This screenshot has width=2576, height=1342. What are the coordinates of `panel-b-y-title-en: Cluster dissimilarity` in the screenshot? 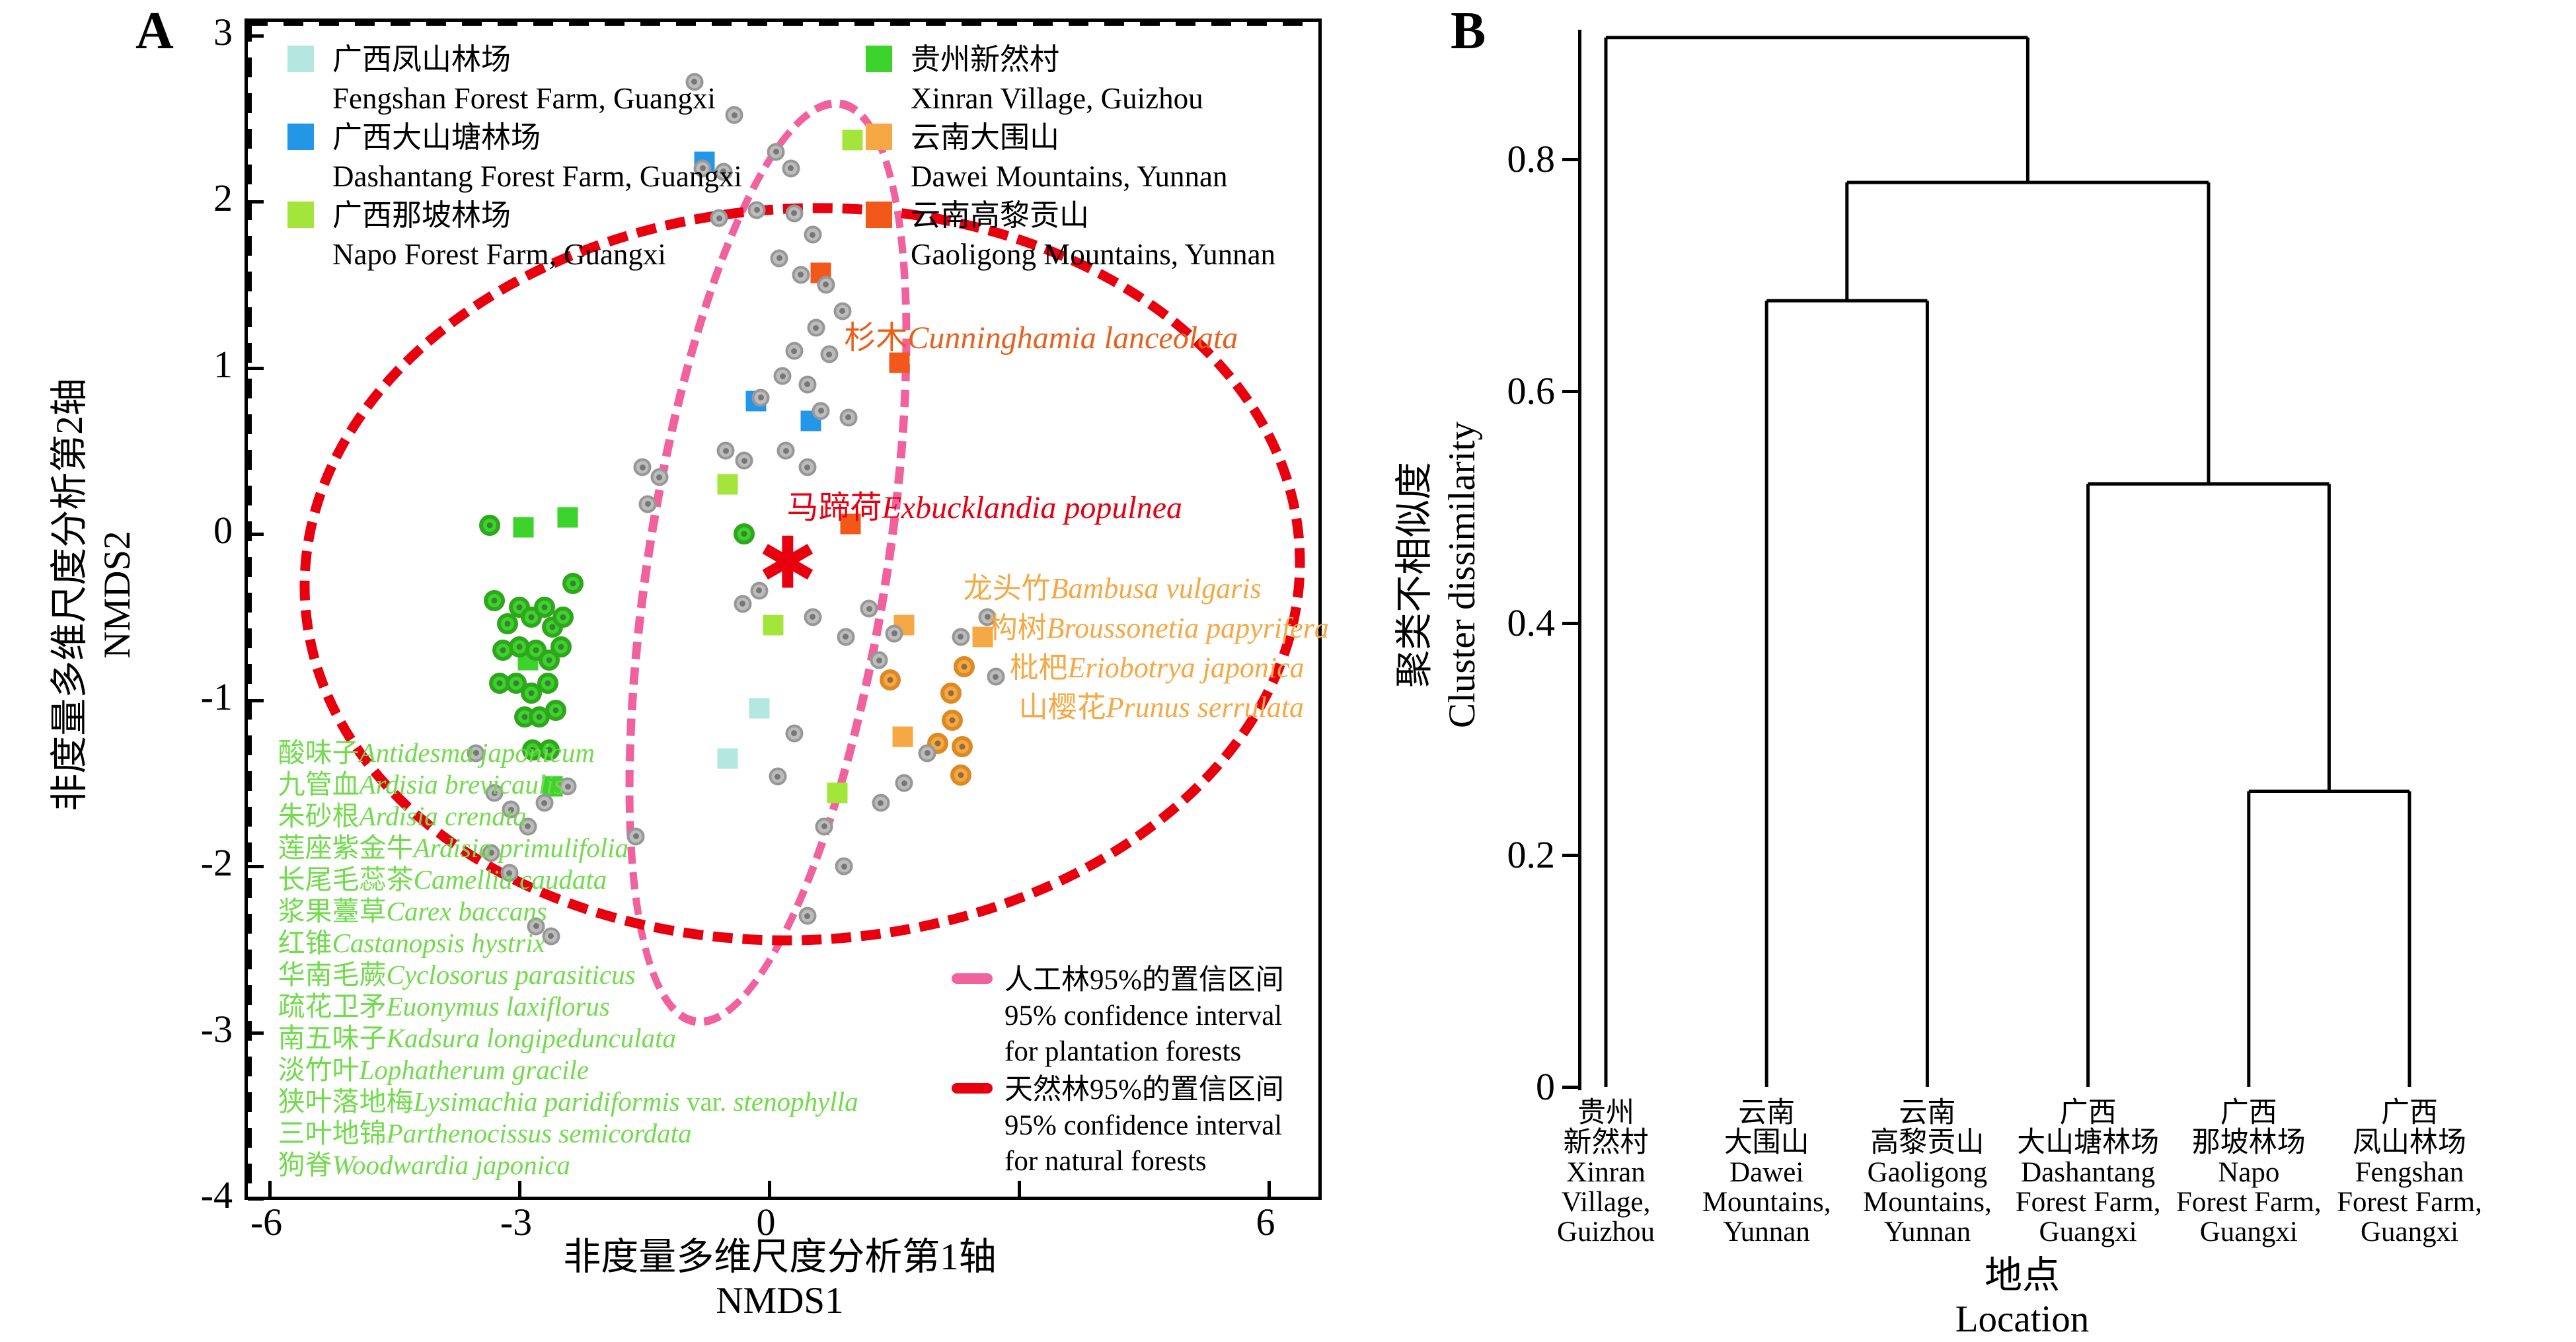 It's located at (1462, 575).